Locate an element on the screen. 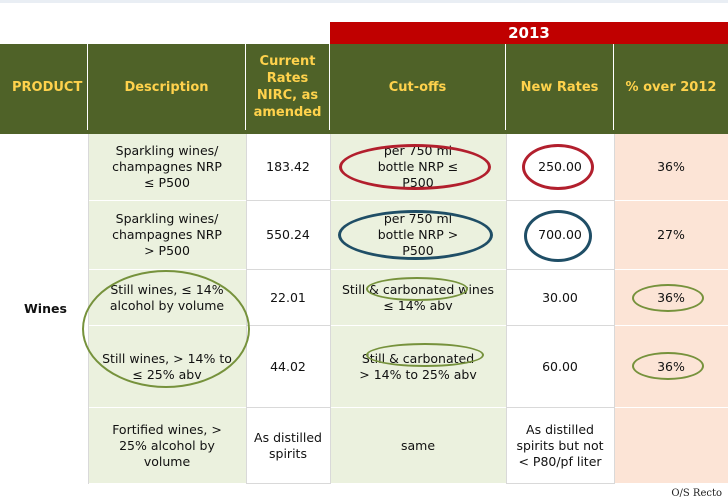  header-current-rates: Current Rates NIRC, as amended is located at coordinates (288, 87).